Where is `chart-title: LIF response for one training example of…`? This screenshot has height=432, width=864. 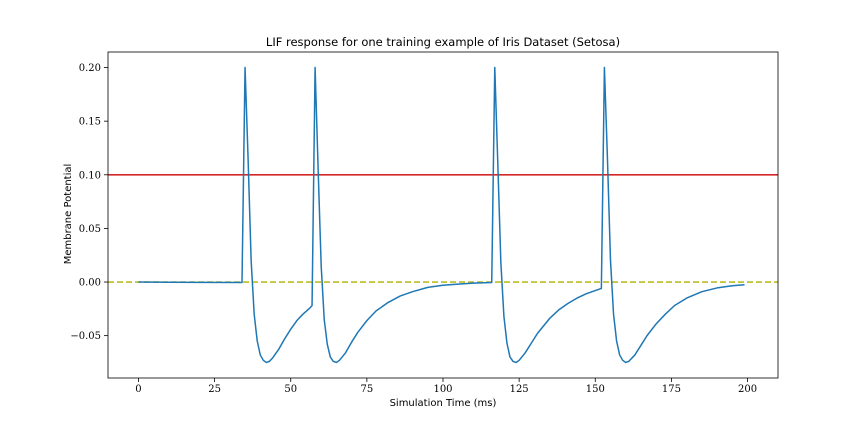
chart-title: LIF response for one training example of… is located at coordinates (443, 42).